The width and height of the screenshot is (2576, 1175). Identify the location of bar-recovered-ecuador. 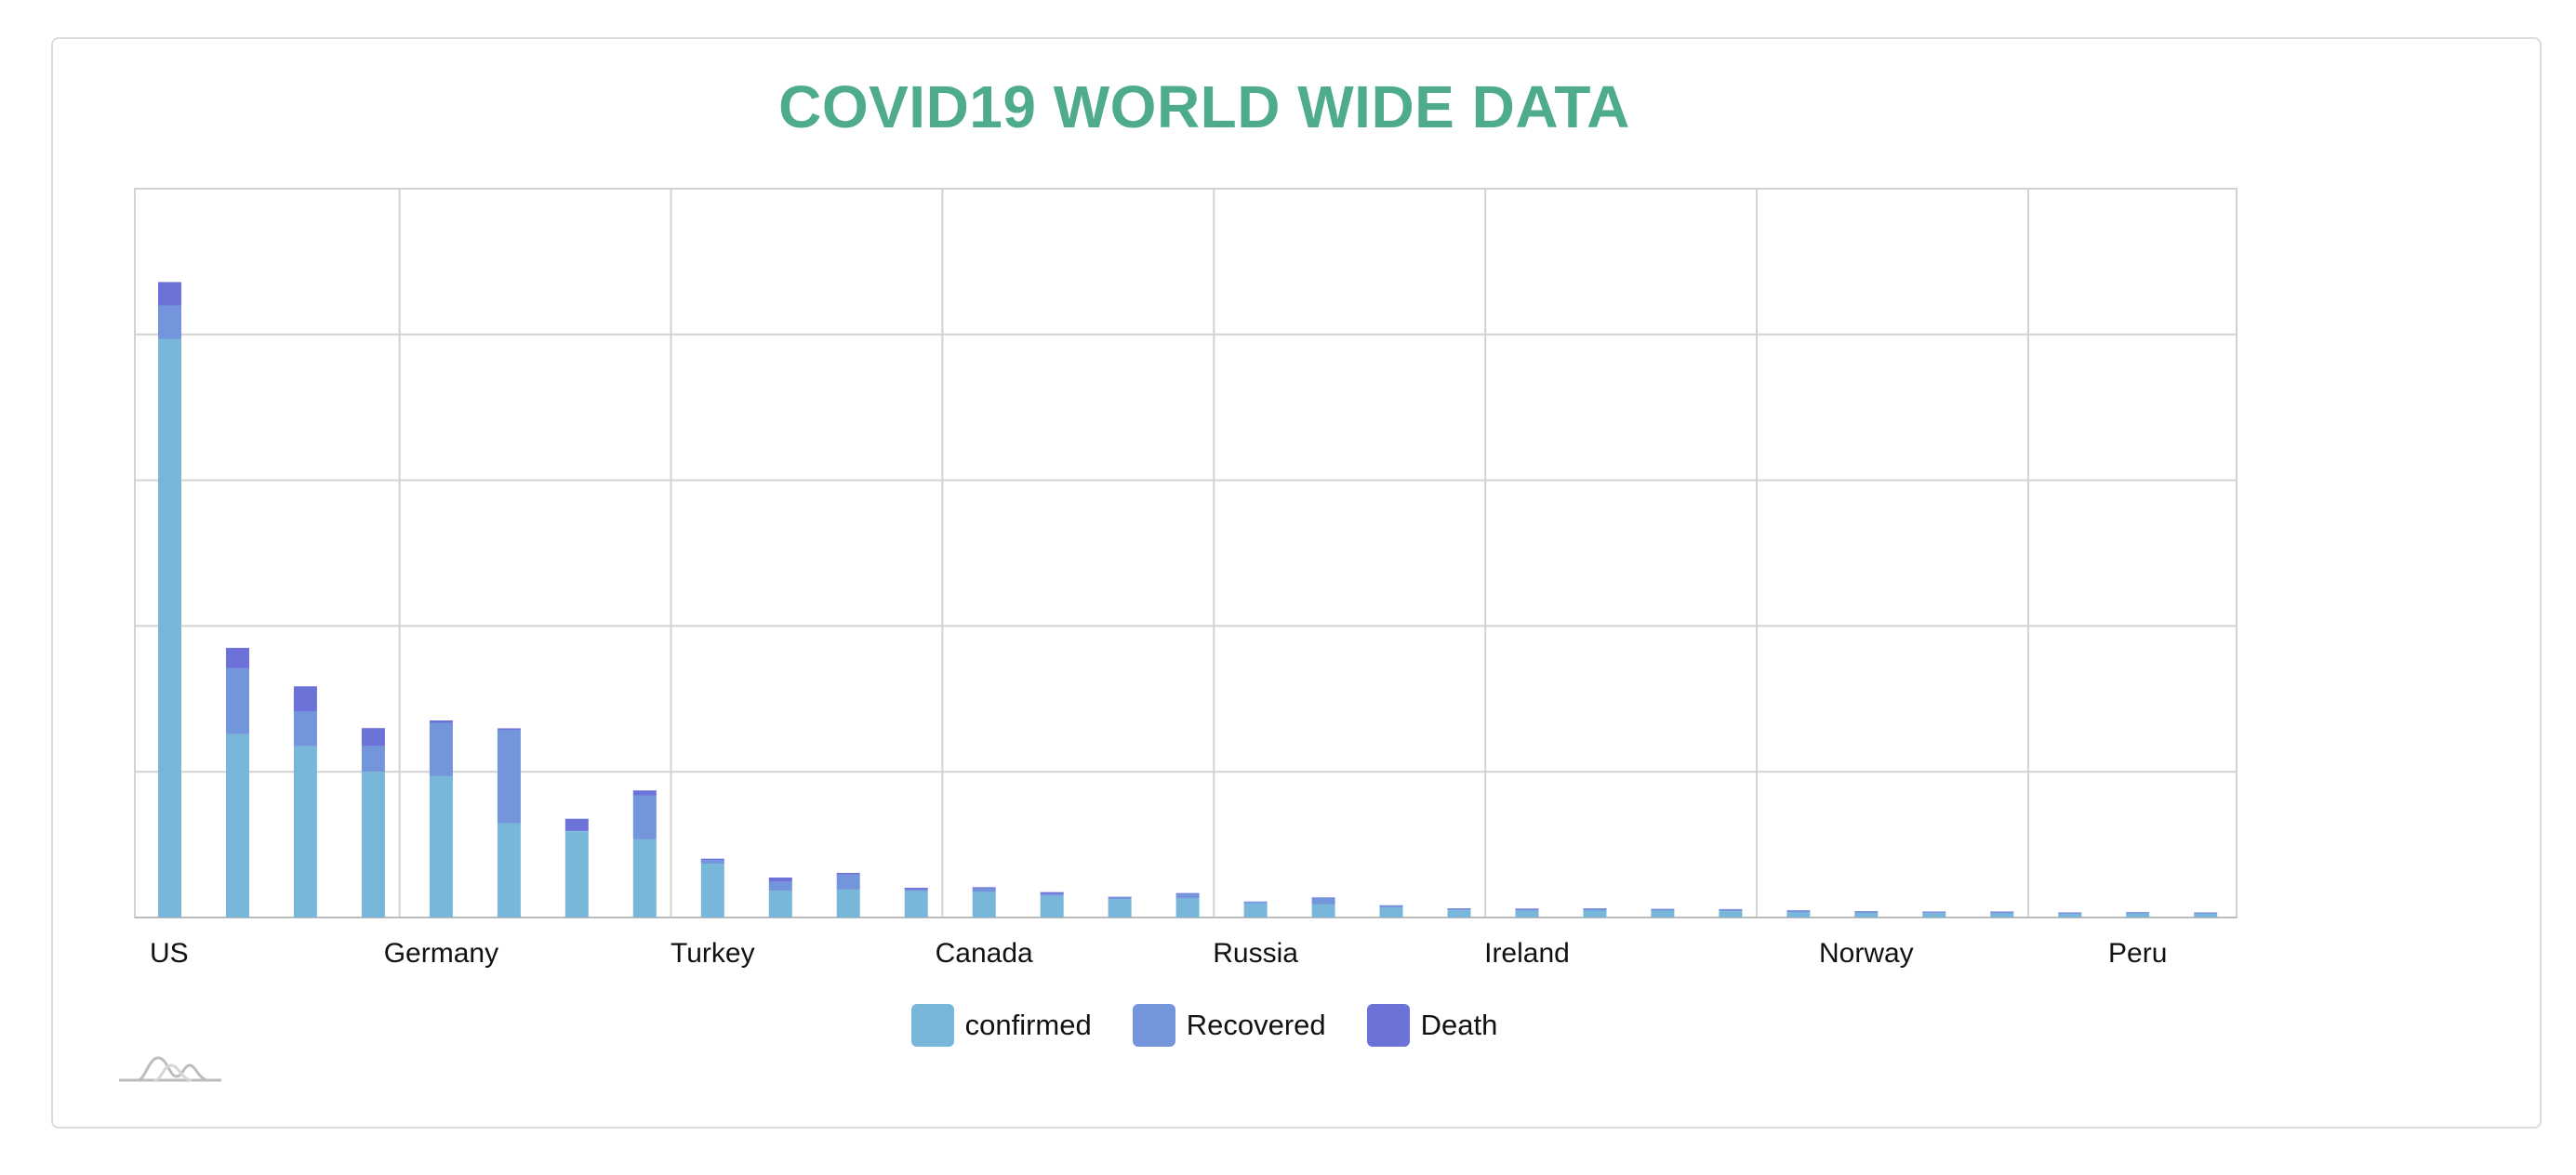
(1663, 909).